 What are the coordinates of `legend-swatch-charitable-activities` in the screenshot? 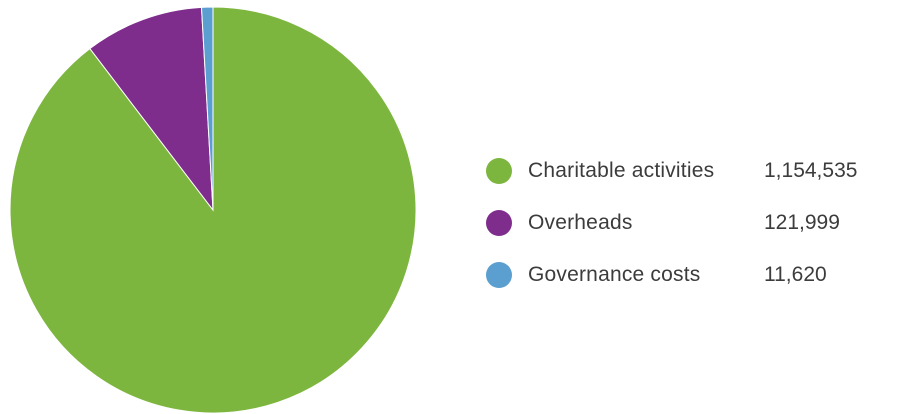 It's located at (499, 171).